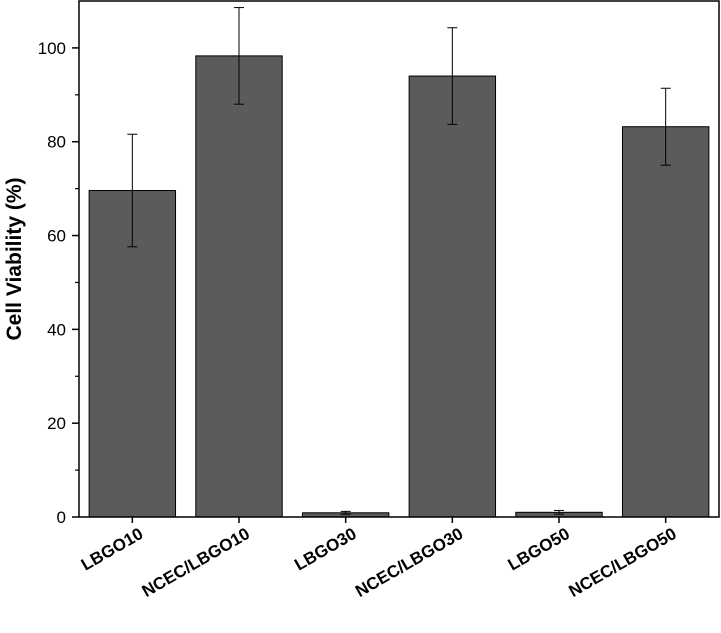 The height and width of the screenshot is (633, 721). What do you see at coordinates (14, 259) in the screenshot?
I see `y-axis-title: Cell Viability (%)` at bounding box center [14, 259].